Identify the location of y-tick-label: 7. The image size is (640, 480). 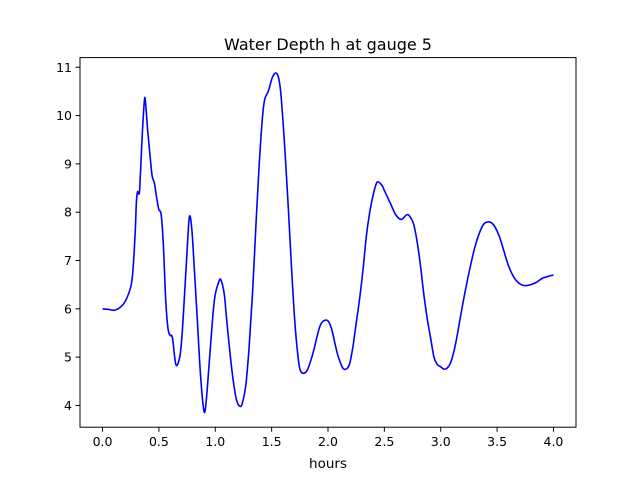
(68, 260).